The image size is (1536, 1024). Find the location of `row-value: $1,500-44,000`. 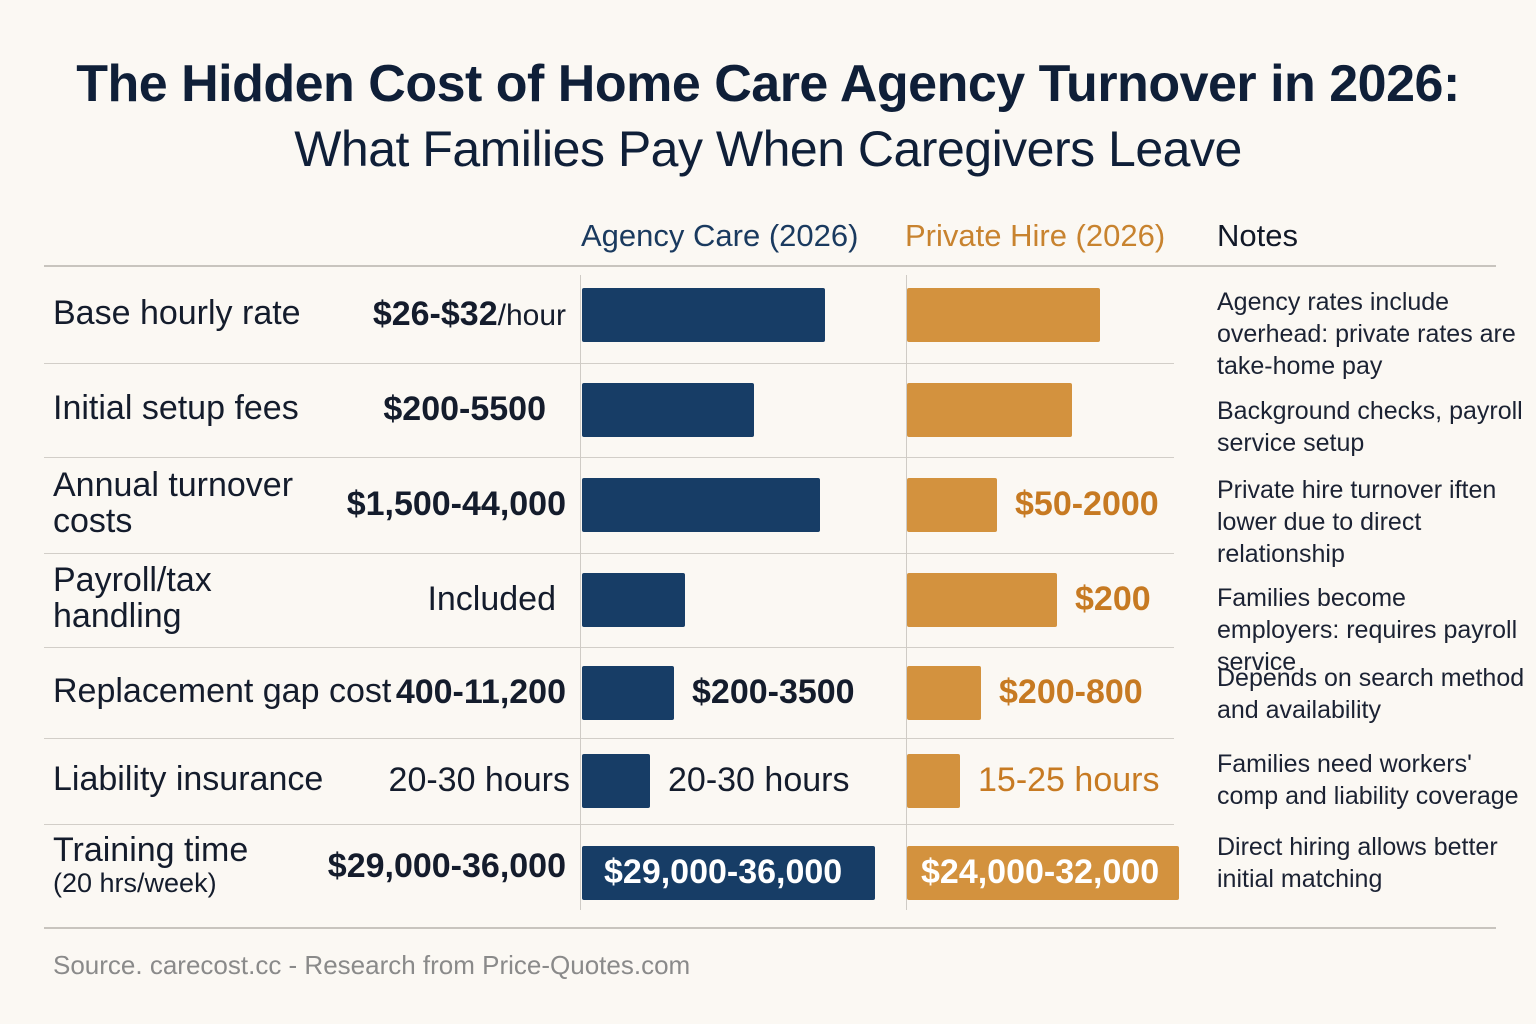

row-value: $1,500-44,000 is located at coordinates (456, 504).